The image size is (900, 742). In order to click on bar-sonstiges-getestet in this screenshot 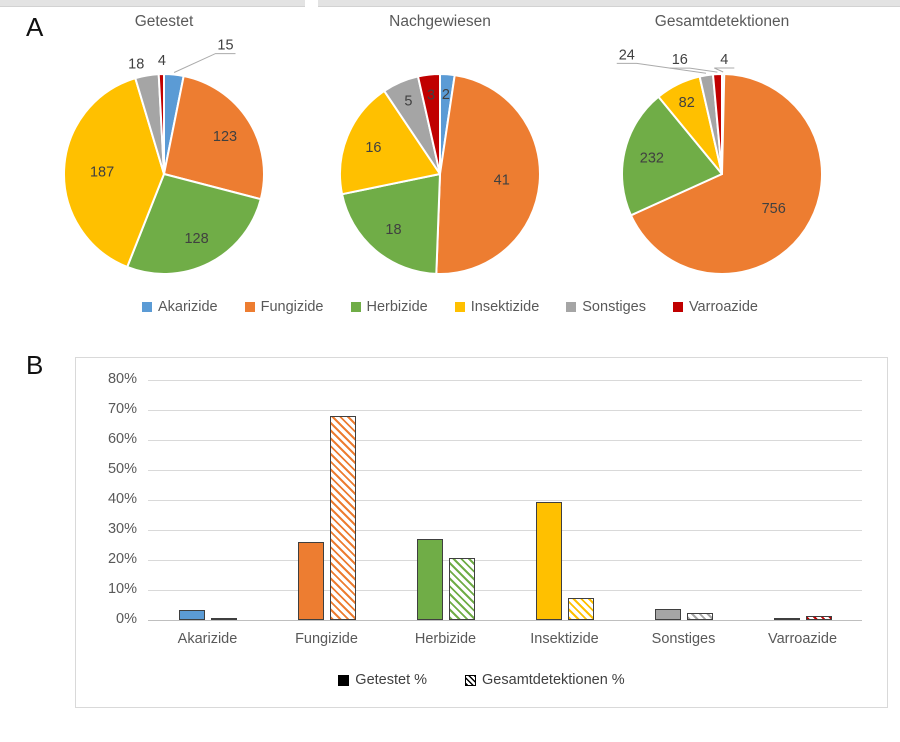, I will do `click(668, 614)`.